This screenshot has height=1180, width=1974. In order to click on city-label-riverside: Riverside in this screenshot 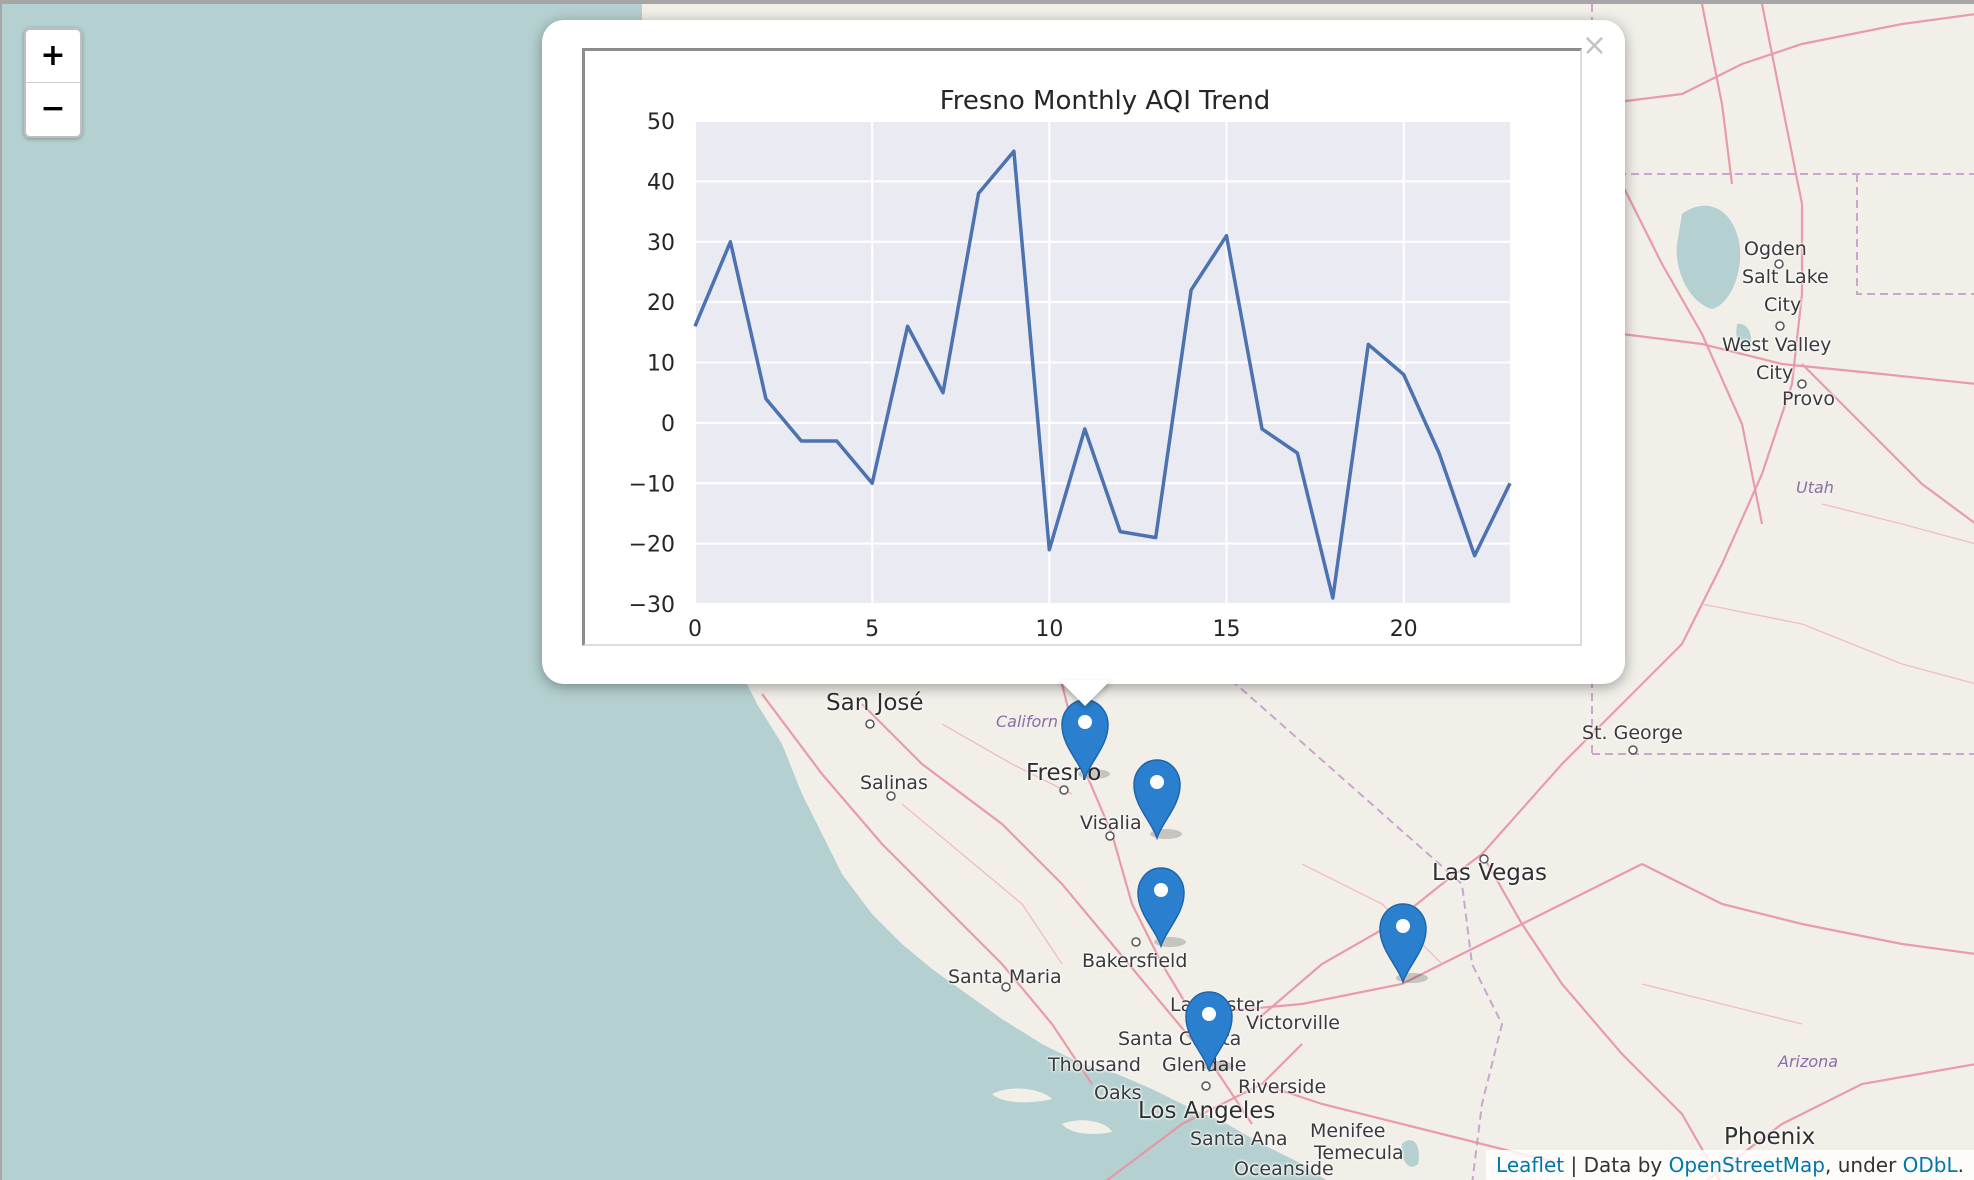, I will do `click(1282, 1087)`.